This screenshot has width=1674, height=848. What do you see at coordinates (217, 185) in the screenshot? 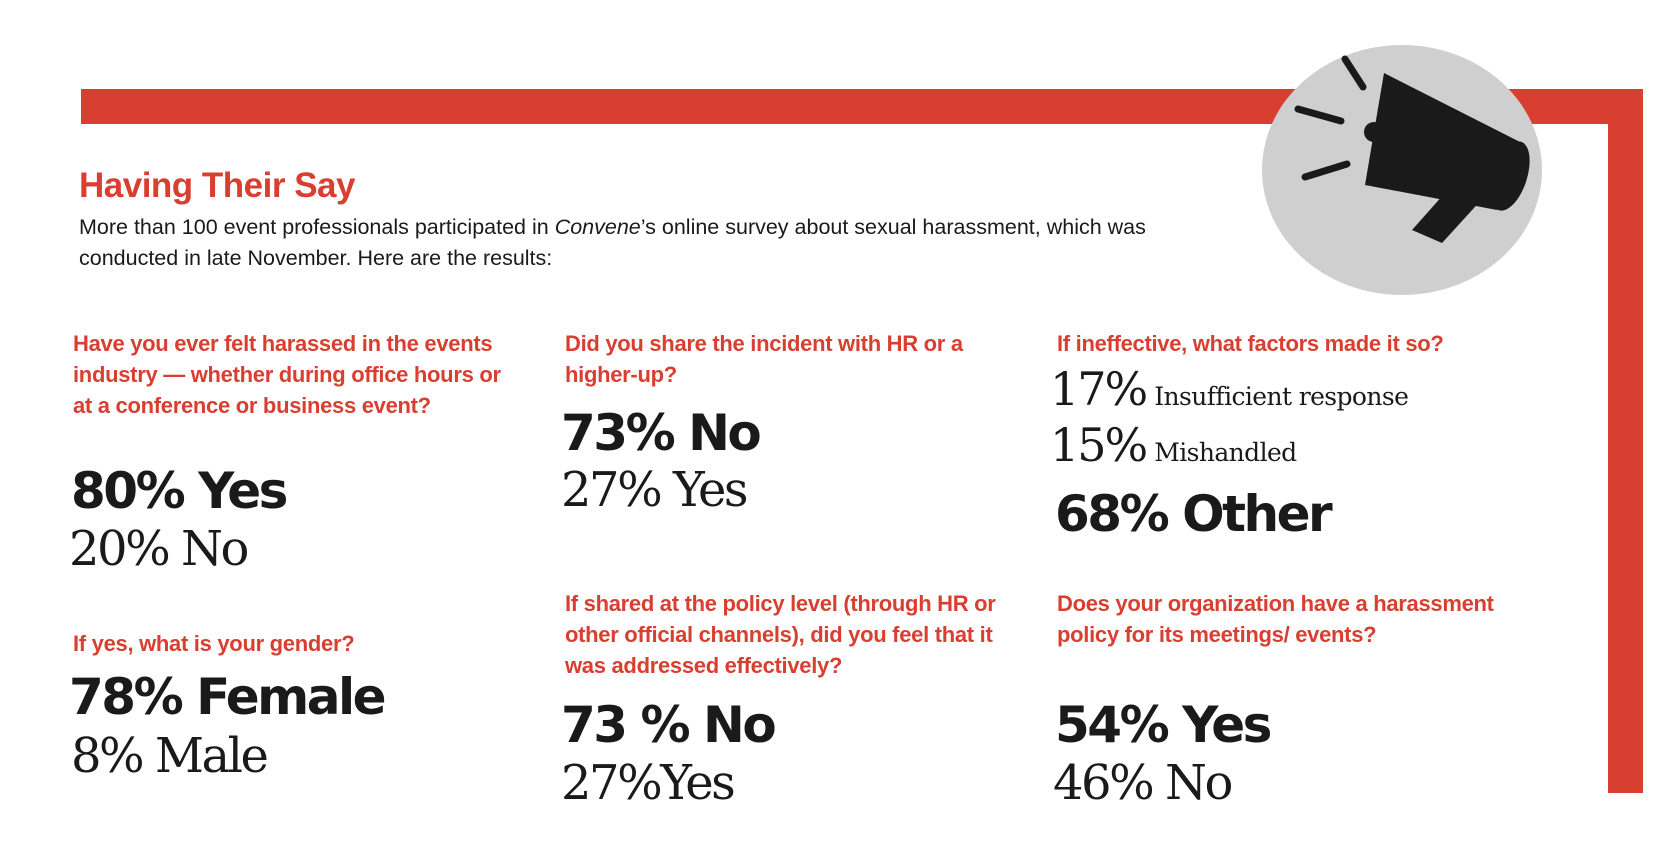
I see `page-title: Having Their Say` at bounding box center [217, 185].